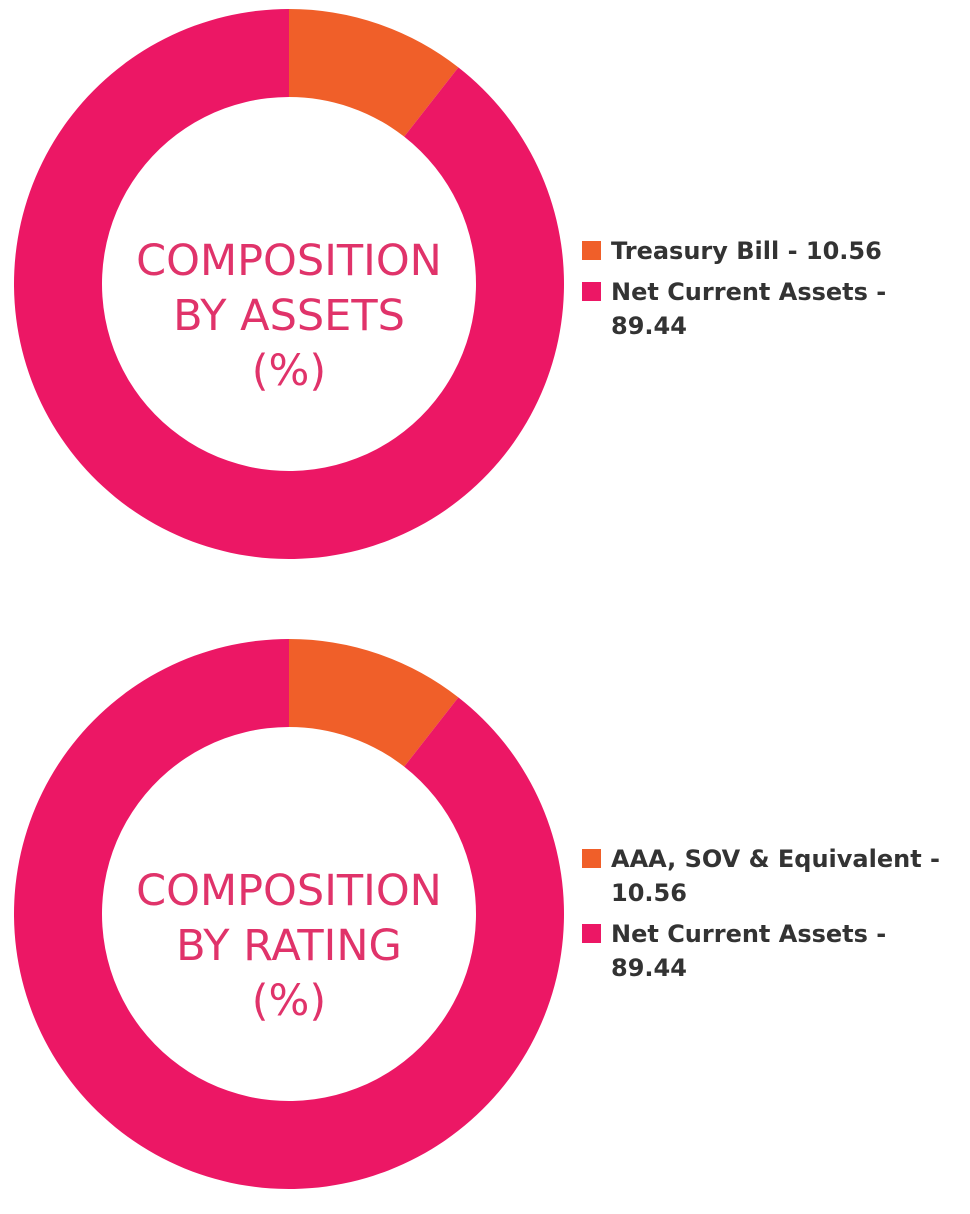  I want to click on rating-center-line-1: COMPOSITION, so click(289, 891).